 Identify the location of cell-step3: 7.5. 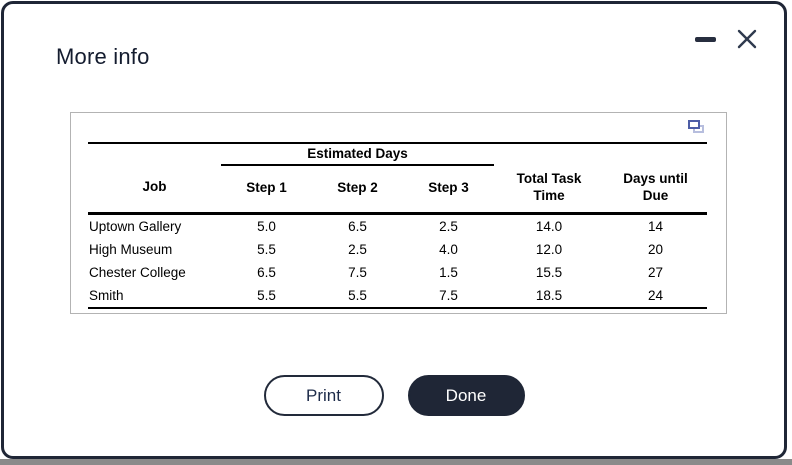
(448, 295).